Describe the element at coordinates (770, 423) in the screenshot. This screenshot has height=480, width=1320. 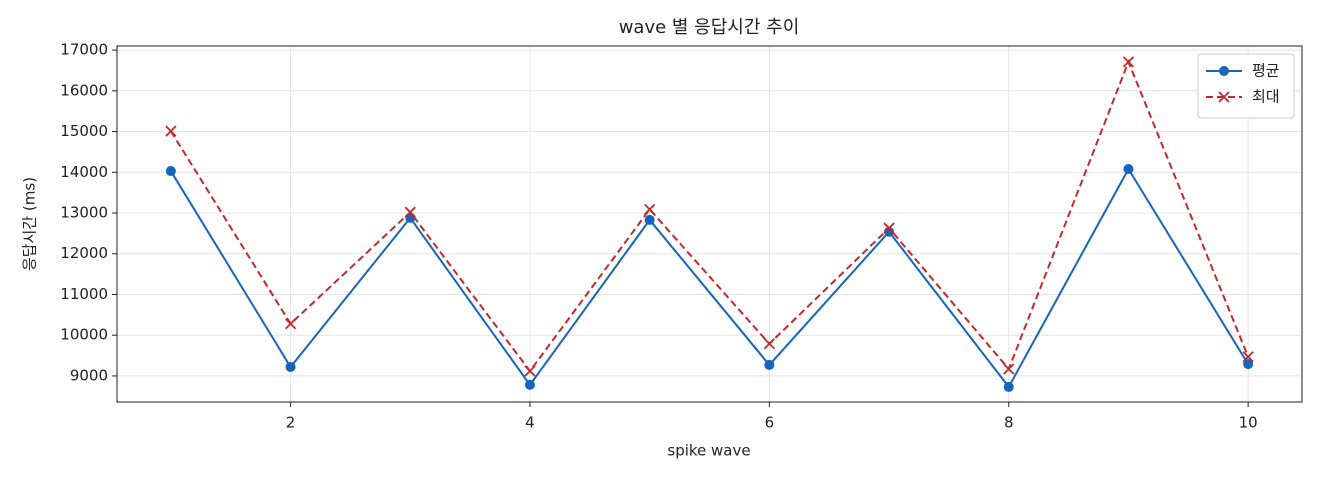
I see `x-tick-label: 6` at that location.